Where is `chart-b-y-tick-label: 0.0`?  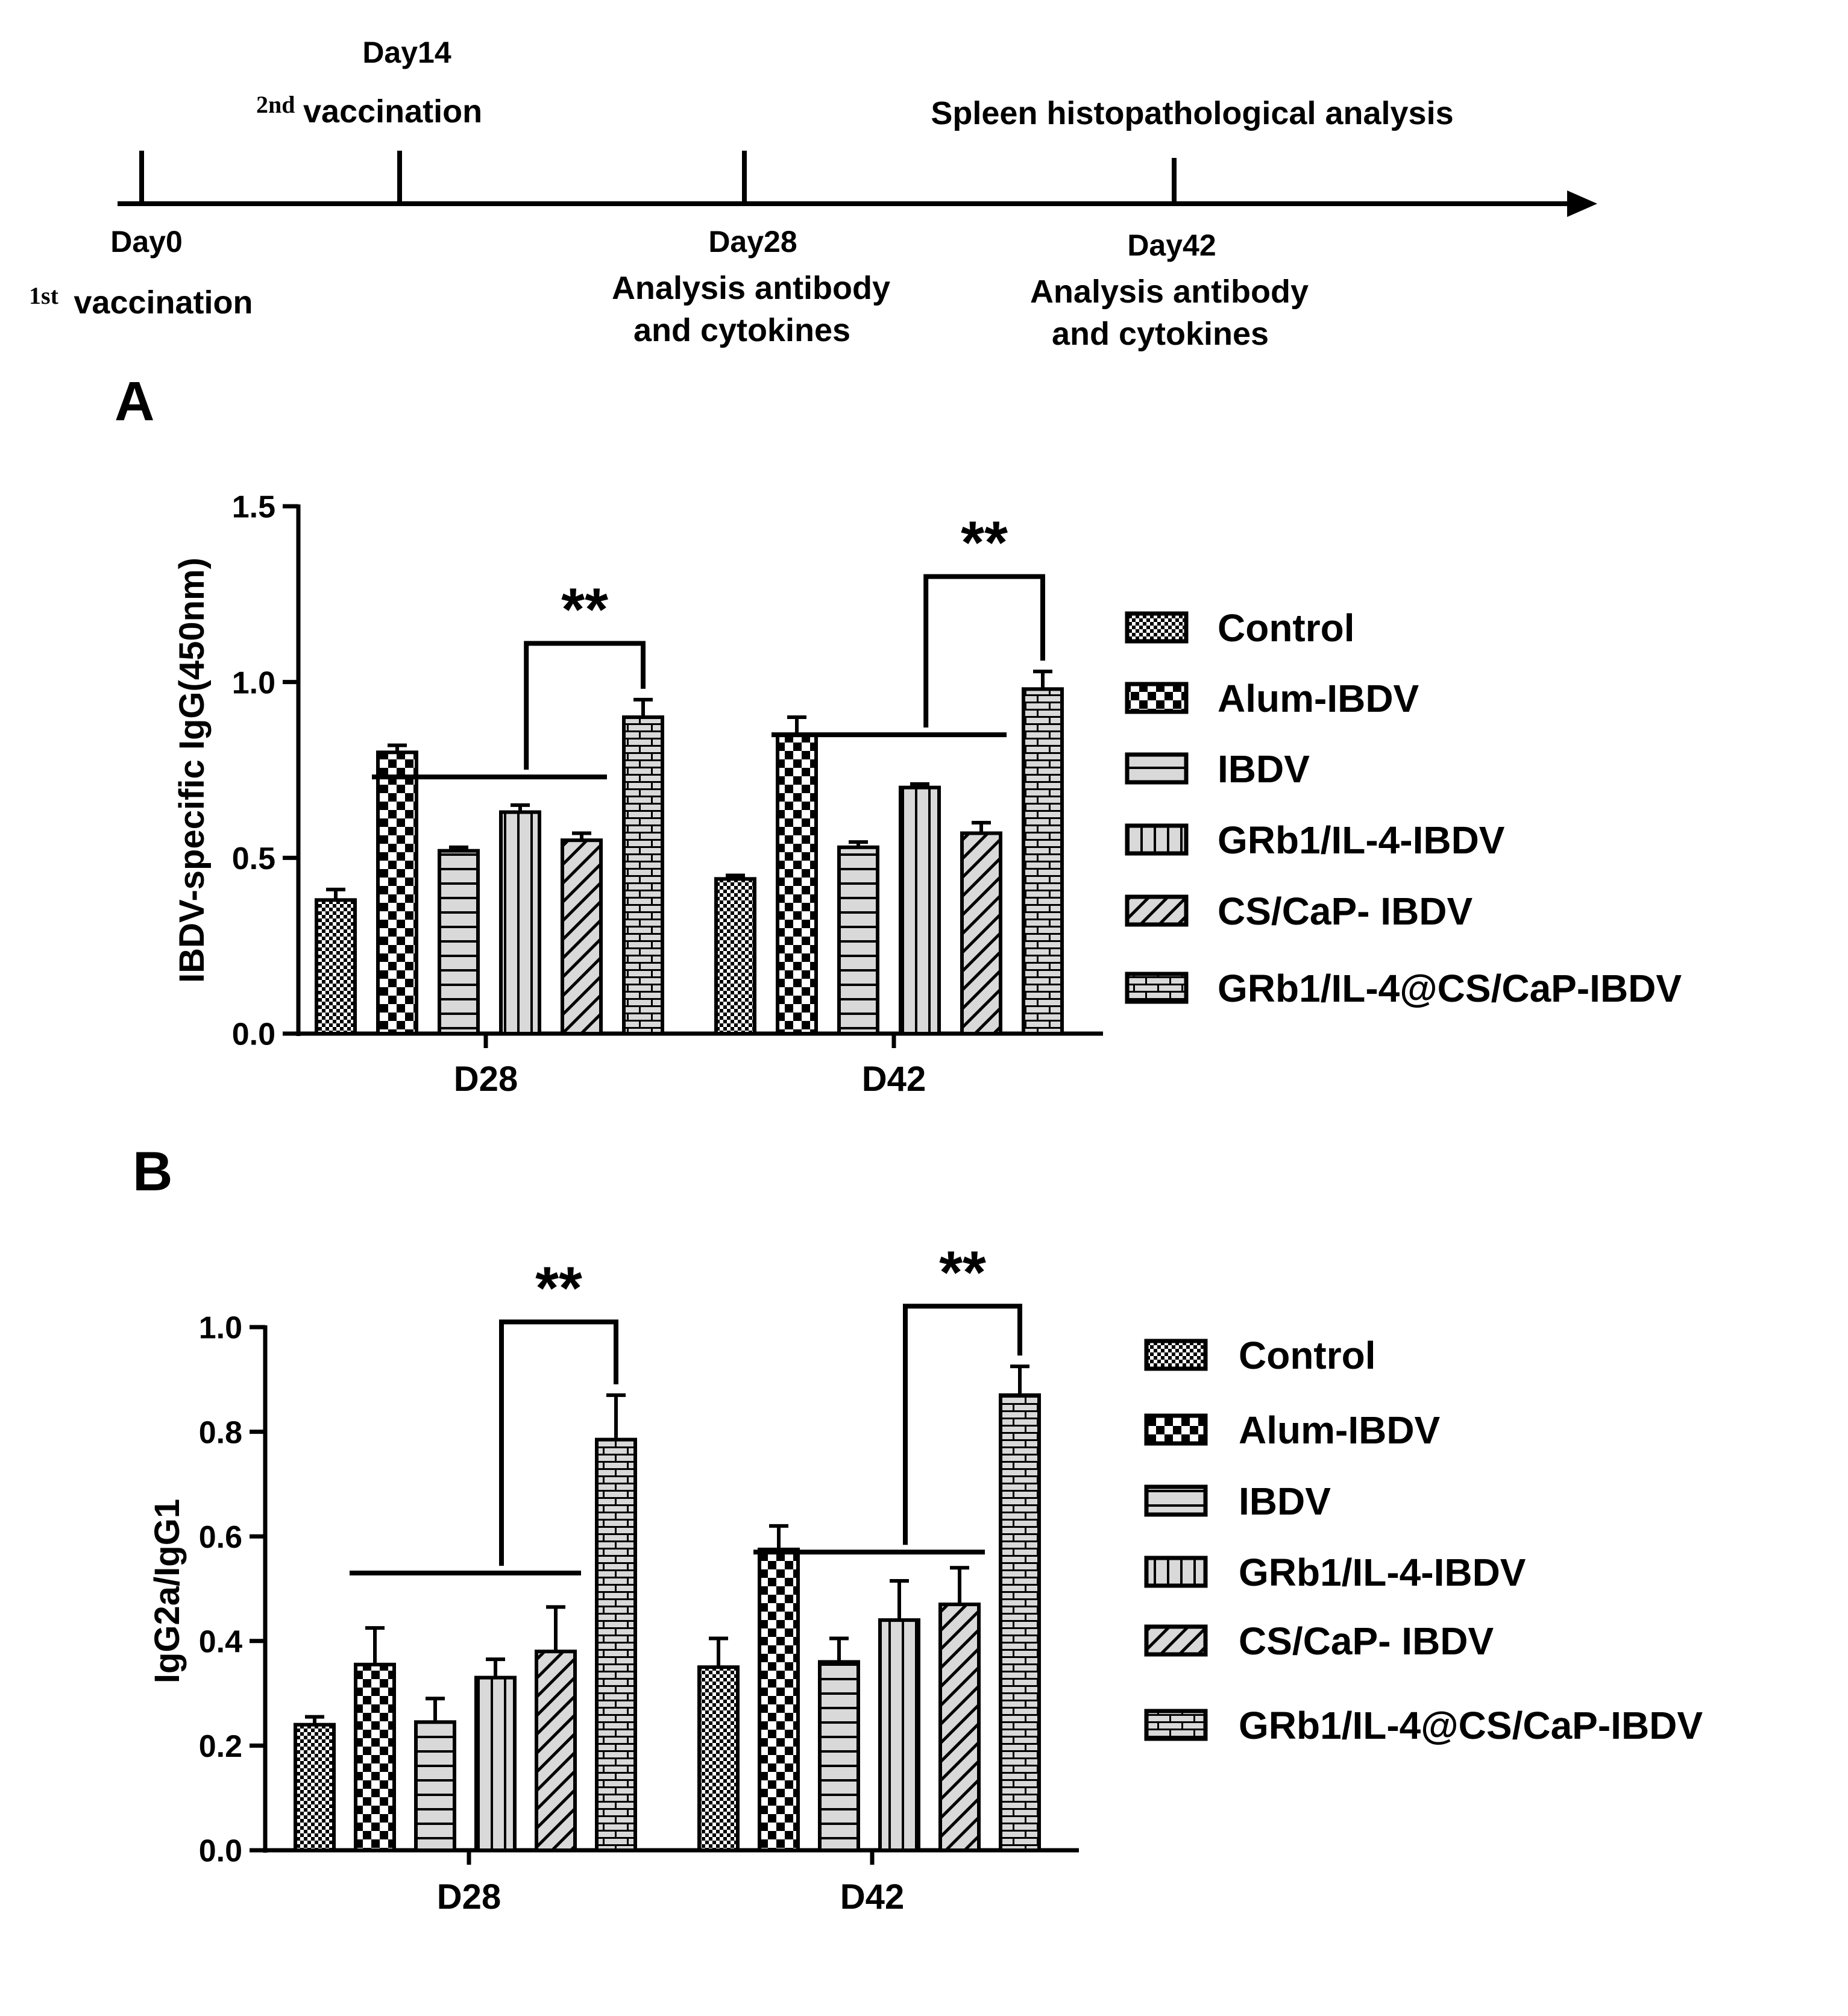 chart-b-y-tick-label: 0.0 is located at coordinates (220, 1851).